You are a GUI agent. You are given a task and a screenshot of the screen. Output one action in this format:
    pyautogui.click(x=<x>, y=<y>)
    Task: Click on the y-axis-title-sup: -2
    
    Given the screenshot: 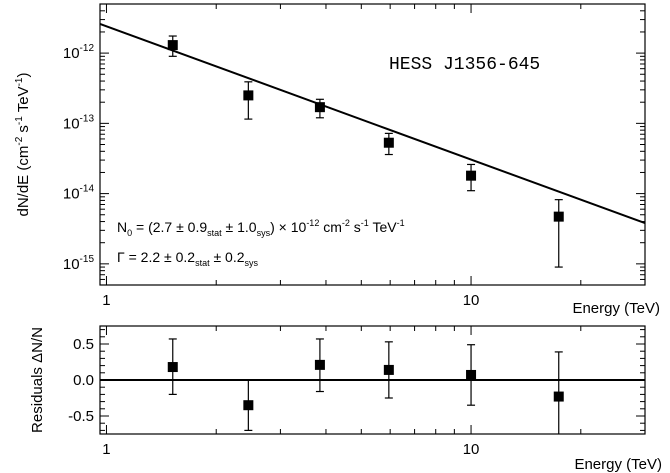 What is the action you would take?
    pyautogui.click(x=19, y=140)
    